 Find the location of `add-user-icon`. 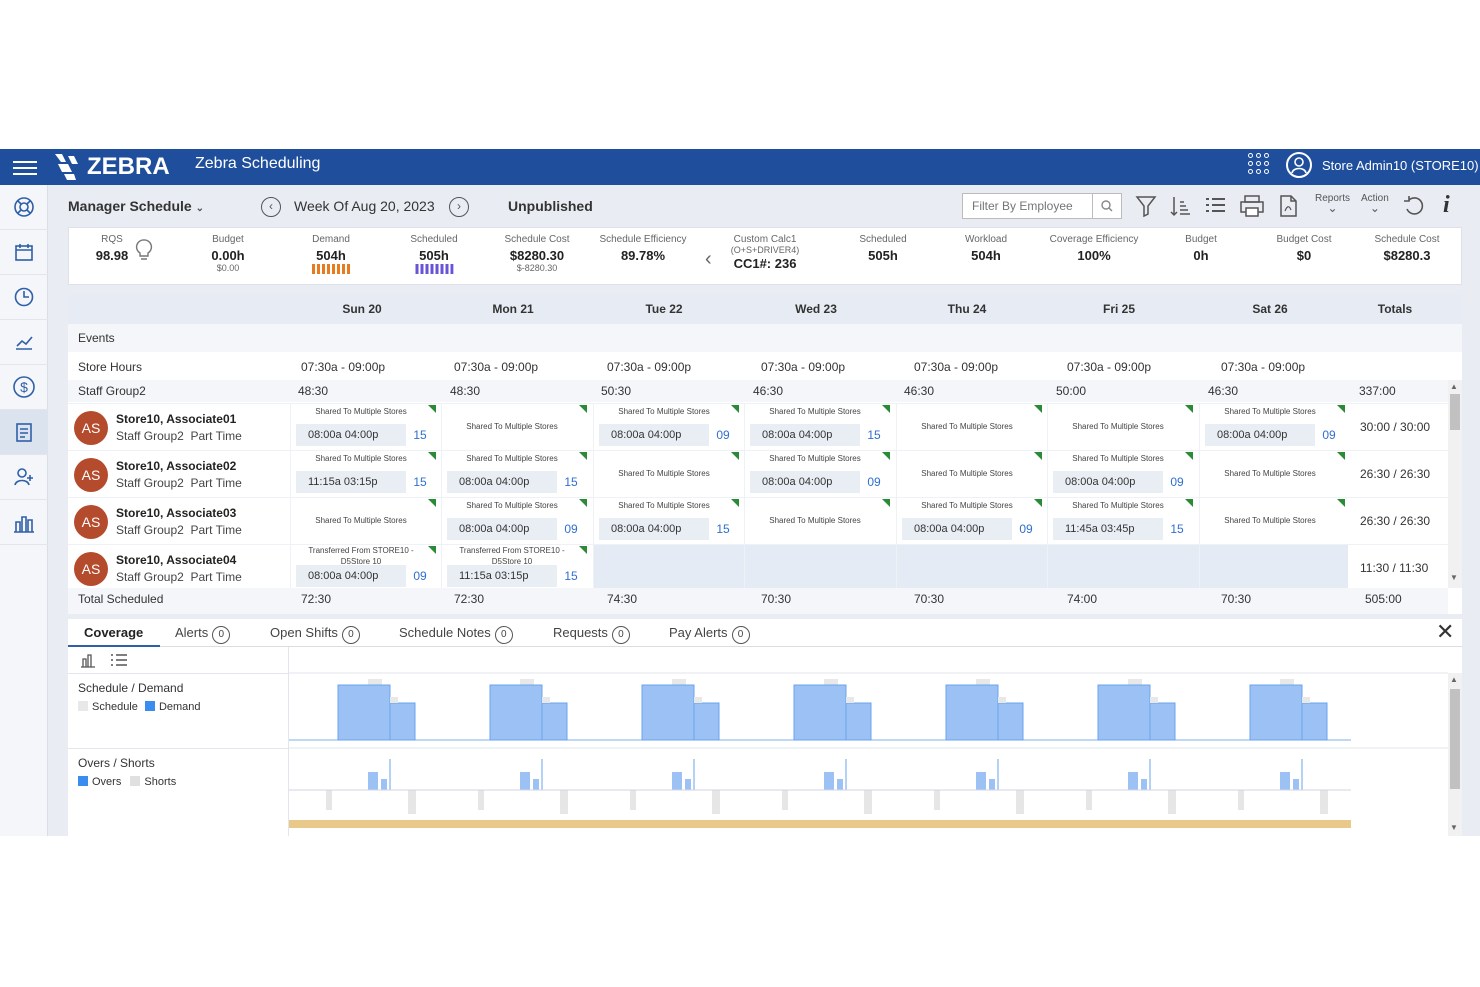

add-user-icon is located at coordinates (24, 477).